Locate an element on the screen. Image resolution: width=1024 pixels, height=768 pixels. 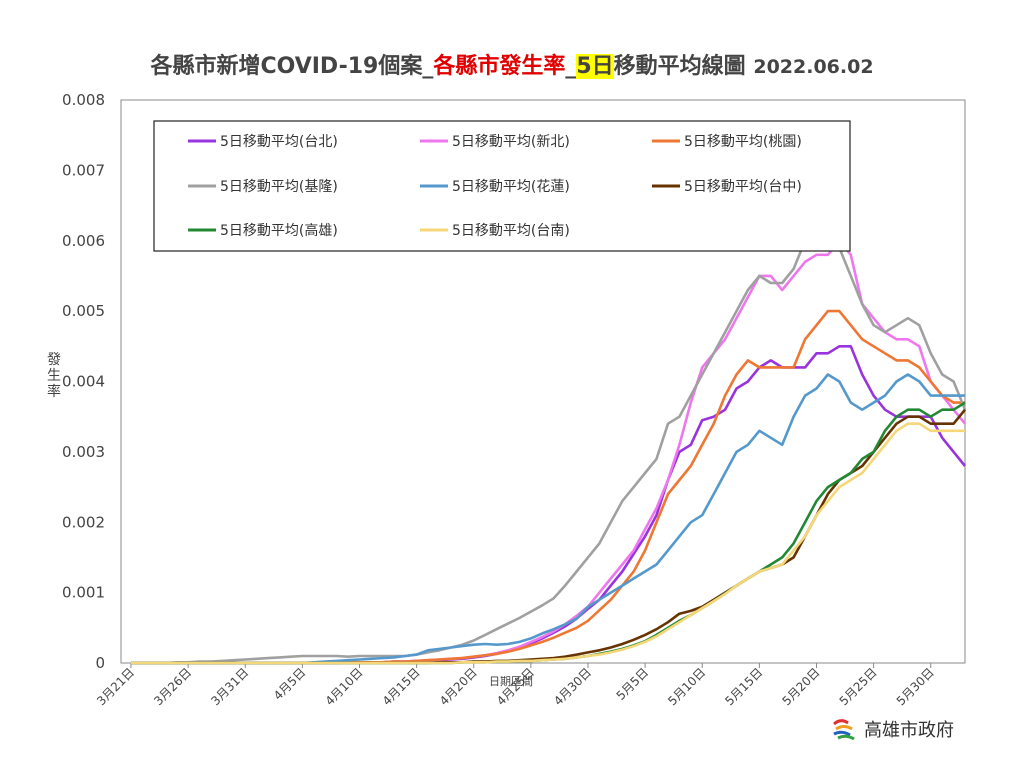
y-tick-label: 0.004 is located at coordinates (83, 382).